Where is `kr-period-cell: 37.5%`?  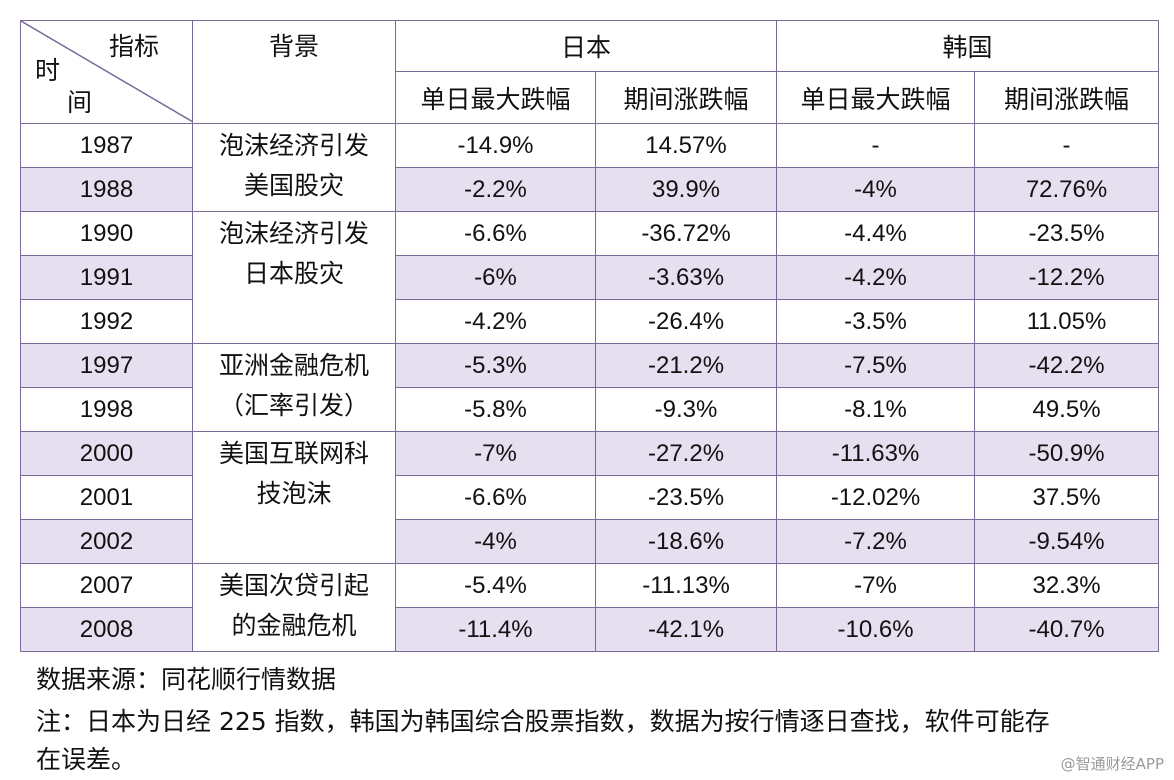 kr-period-cell: 37.5% is located at coordinates (1067, 497).